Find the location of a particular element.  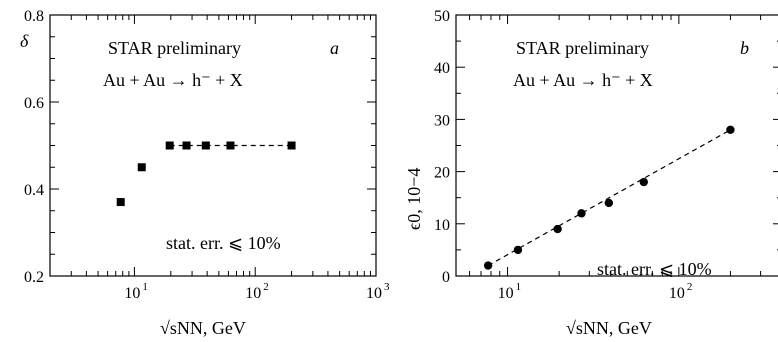

x-tick-exponent-b: 2 is located at coordinates (690, 287).